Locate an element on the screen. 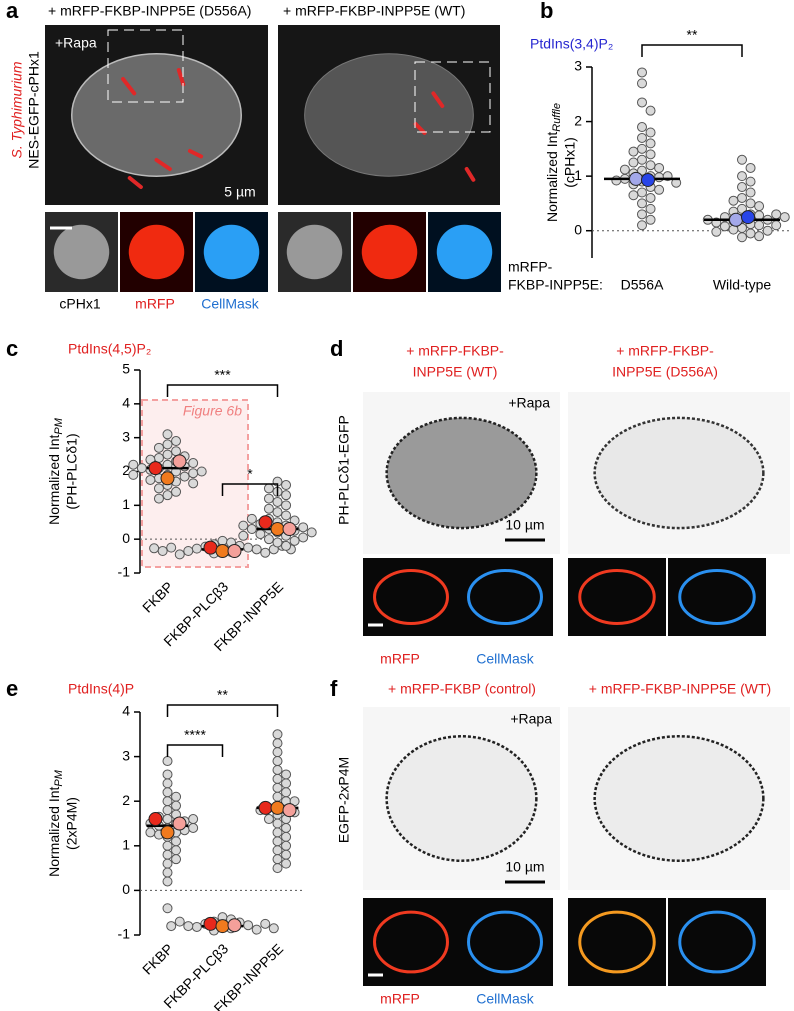 This screenshot has width=794, height=1011. panel-letter: b is located at coordinates (546, 11).